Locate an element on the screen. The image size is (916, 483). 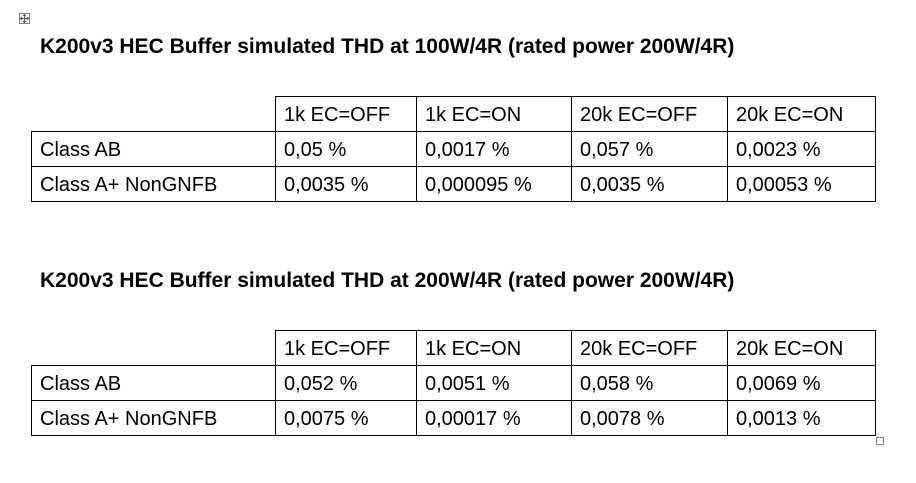
table-cell: 0,0078 % is located at coordinates (649, 418).